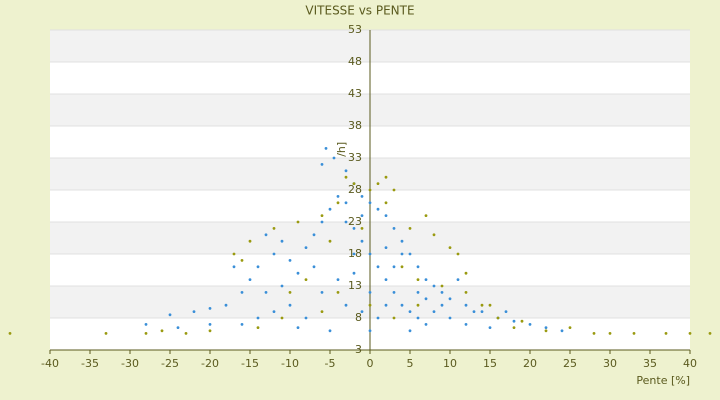 The width and height of the screenshot is (720, 400). Describe the element at coordinates (355, 221) in the screenshot. I see `y-tick-label: 23` at that location.